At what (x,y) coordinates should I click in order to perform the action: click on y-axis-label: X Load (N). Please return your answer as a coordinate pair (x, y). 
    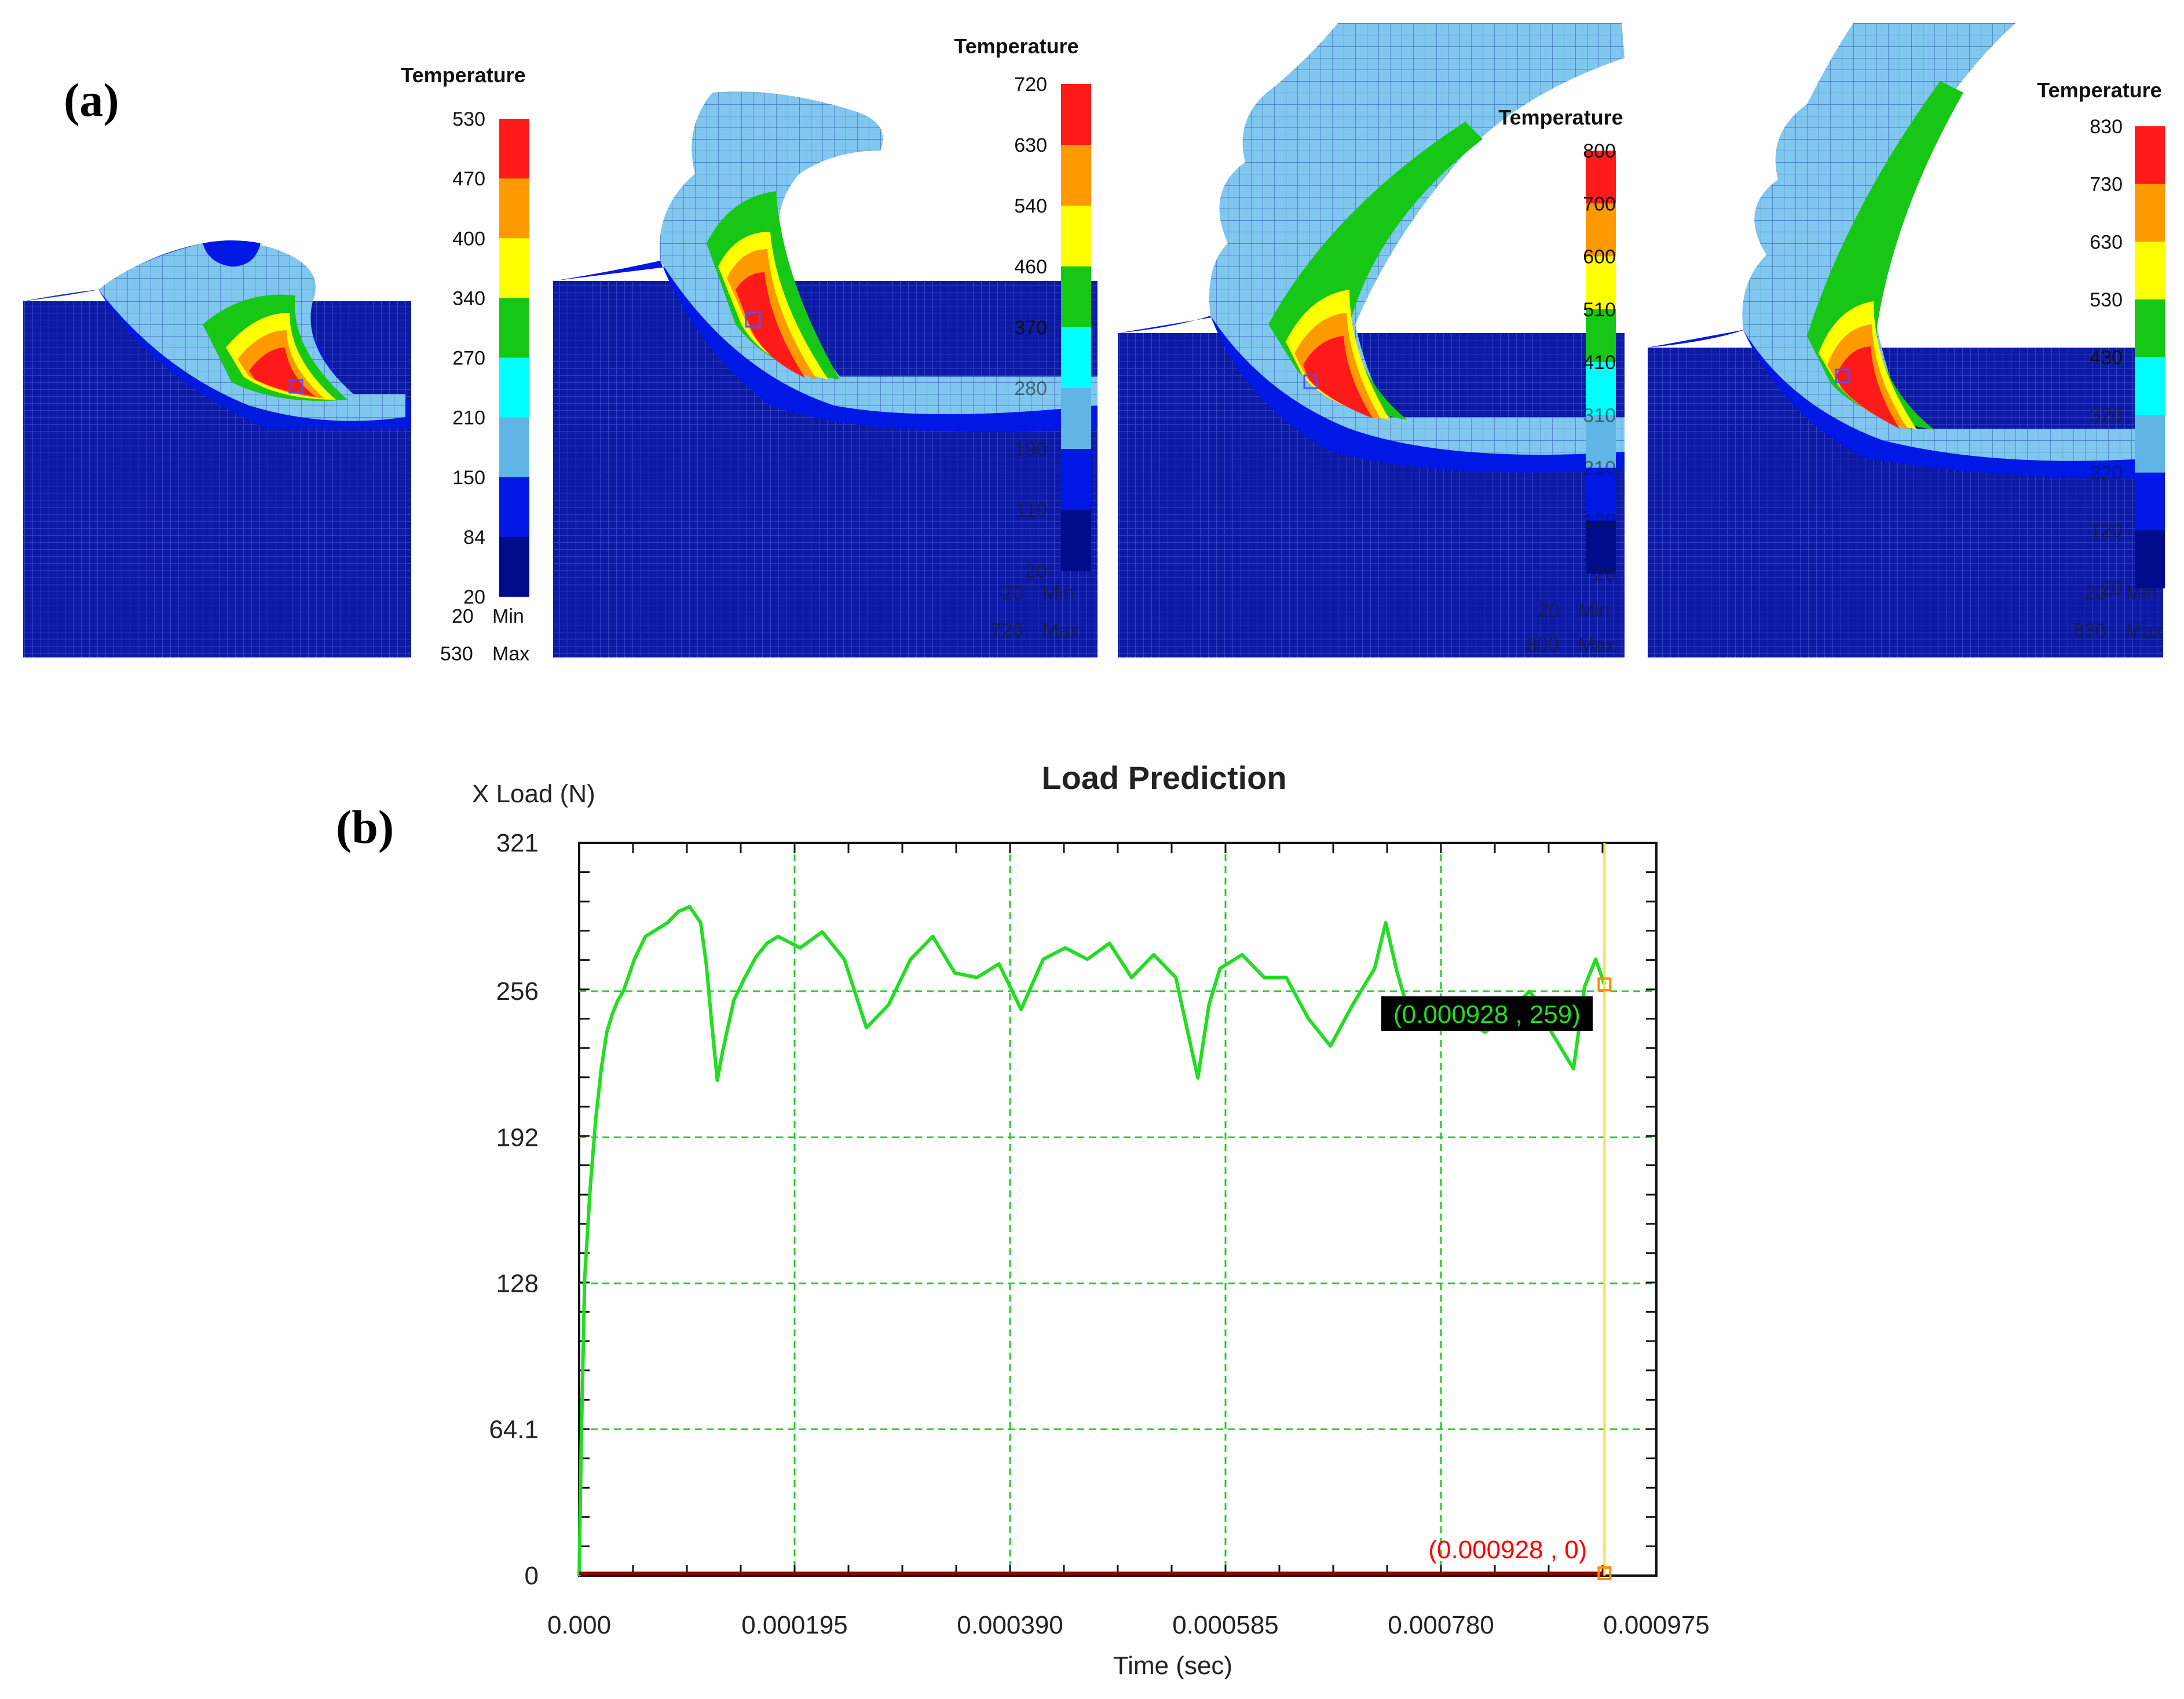
    Looking at the image, I should click on (534, 794).